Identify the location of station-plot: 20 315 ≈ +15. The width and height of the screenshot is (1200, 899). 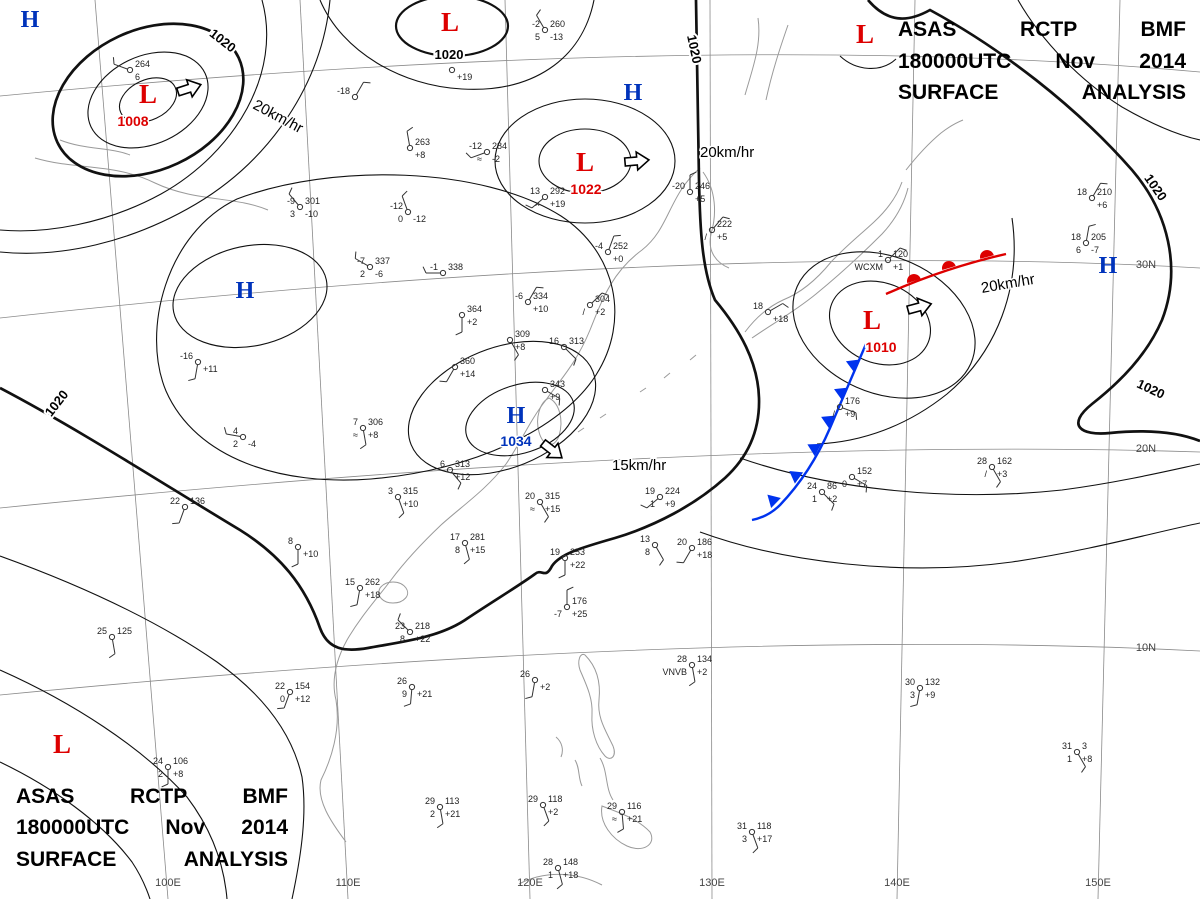
(542, 507).